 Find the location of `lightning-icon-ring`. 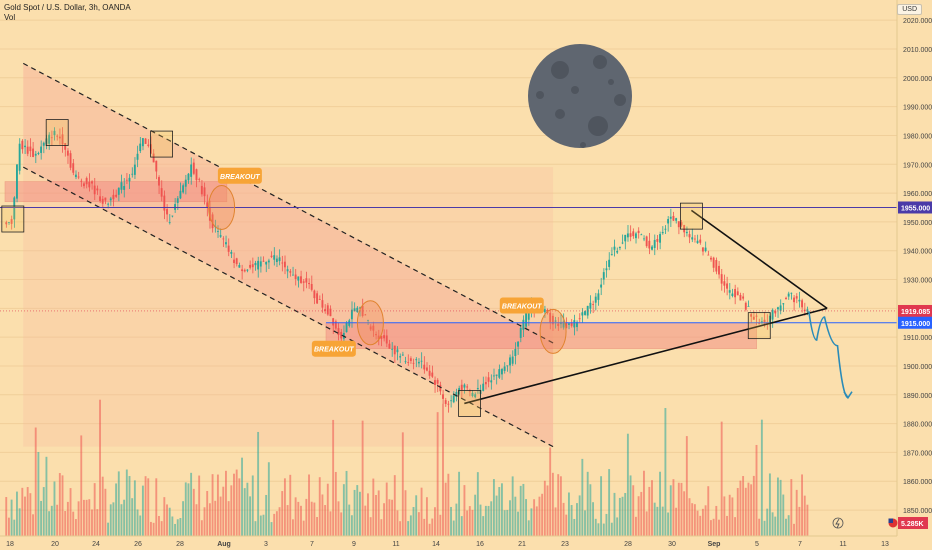

lightning-icon-ring is located at coordinates (838, 523).